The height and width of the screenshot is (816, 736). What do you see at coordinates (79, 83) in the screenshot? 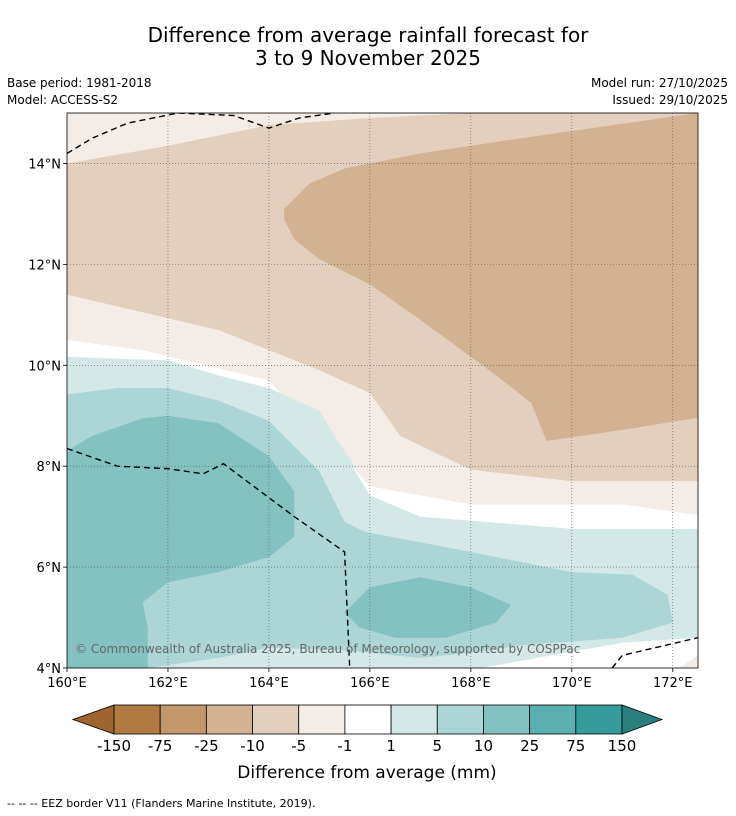
I see `base-period: Base period: 1981-2018` at bounding box center [79, 83].